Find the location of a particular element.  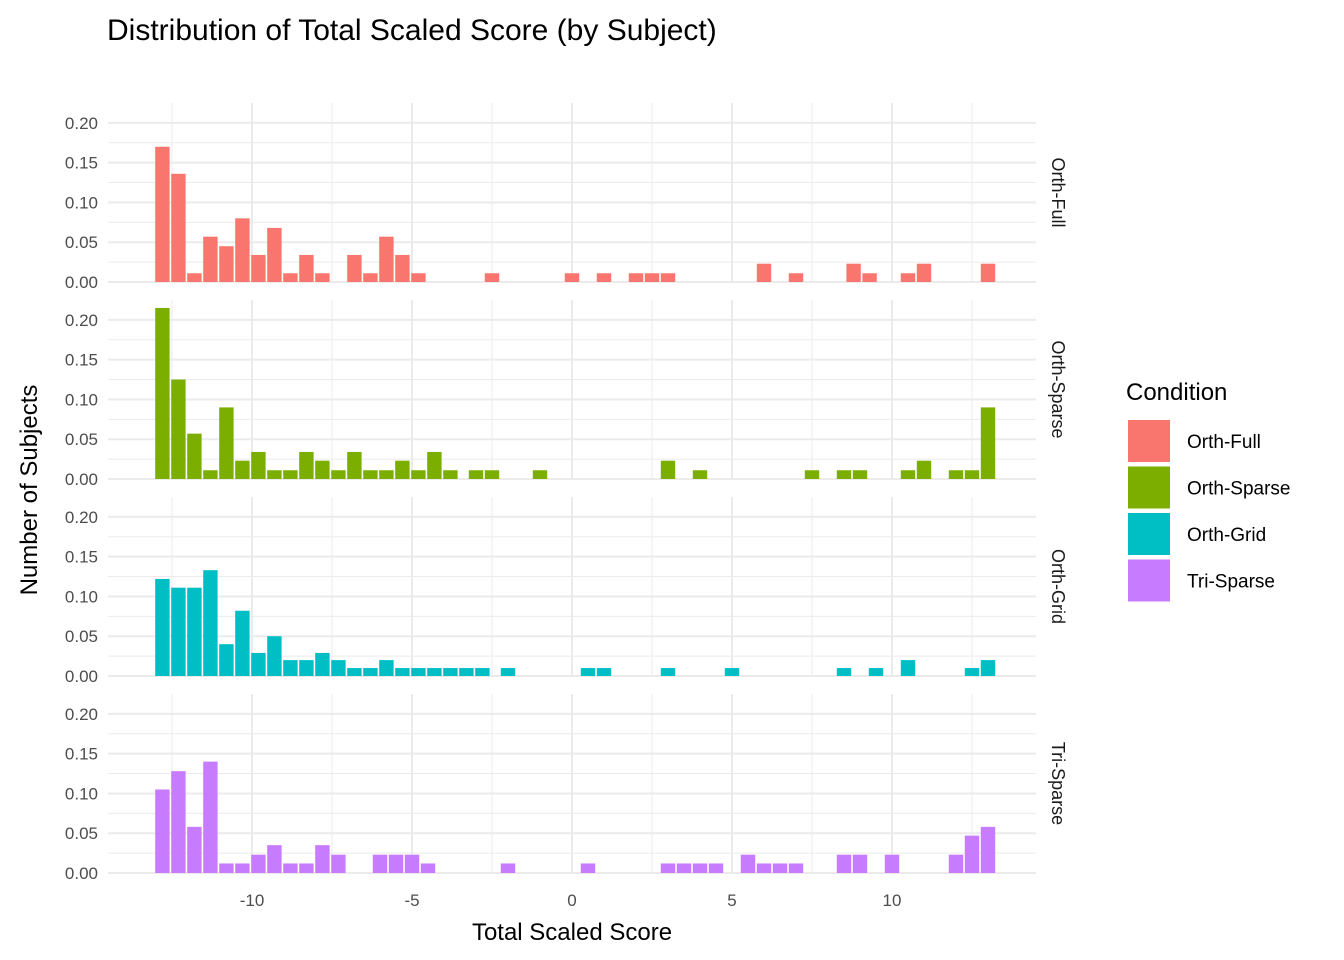

x-tick-label: 0 is located at coordinates (571, 900).